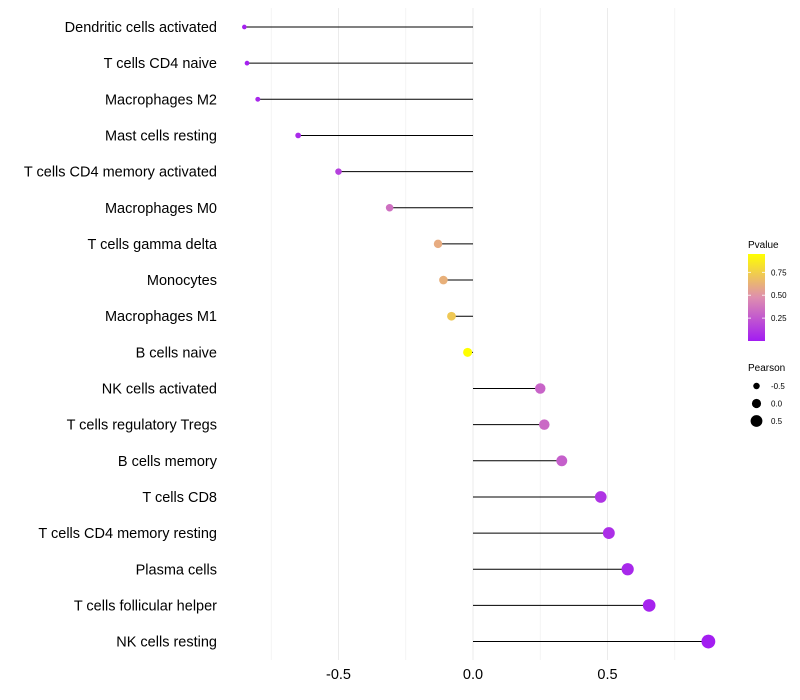  Describe the element at coordinates (161, 100) in the screenshot. I see `y-tick-label: Macrophages M2` at that location.